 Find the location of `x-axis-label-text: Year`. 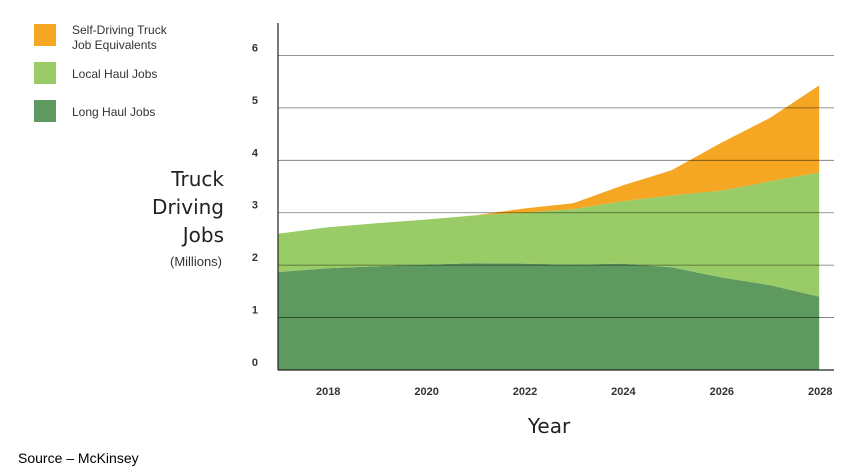

x-axis-label-text: Year is located at coordinates (549, 426).